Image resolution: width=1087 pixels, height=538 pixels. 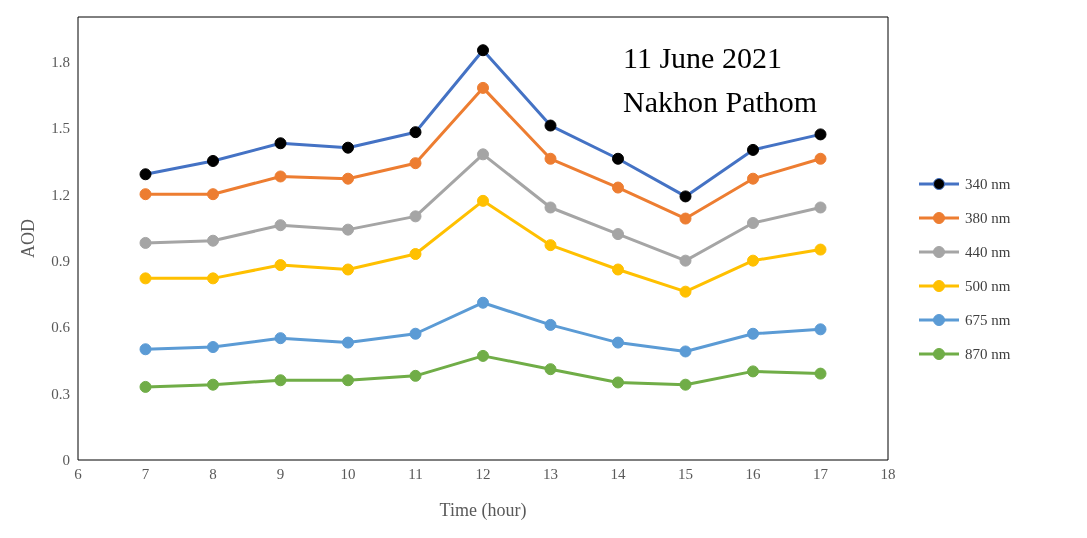 What do you see at coordinates (145, 473) in the screenshot?
I see `x-tick-label: 7` at bounding box center [145, 473].